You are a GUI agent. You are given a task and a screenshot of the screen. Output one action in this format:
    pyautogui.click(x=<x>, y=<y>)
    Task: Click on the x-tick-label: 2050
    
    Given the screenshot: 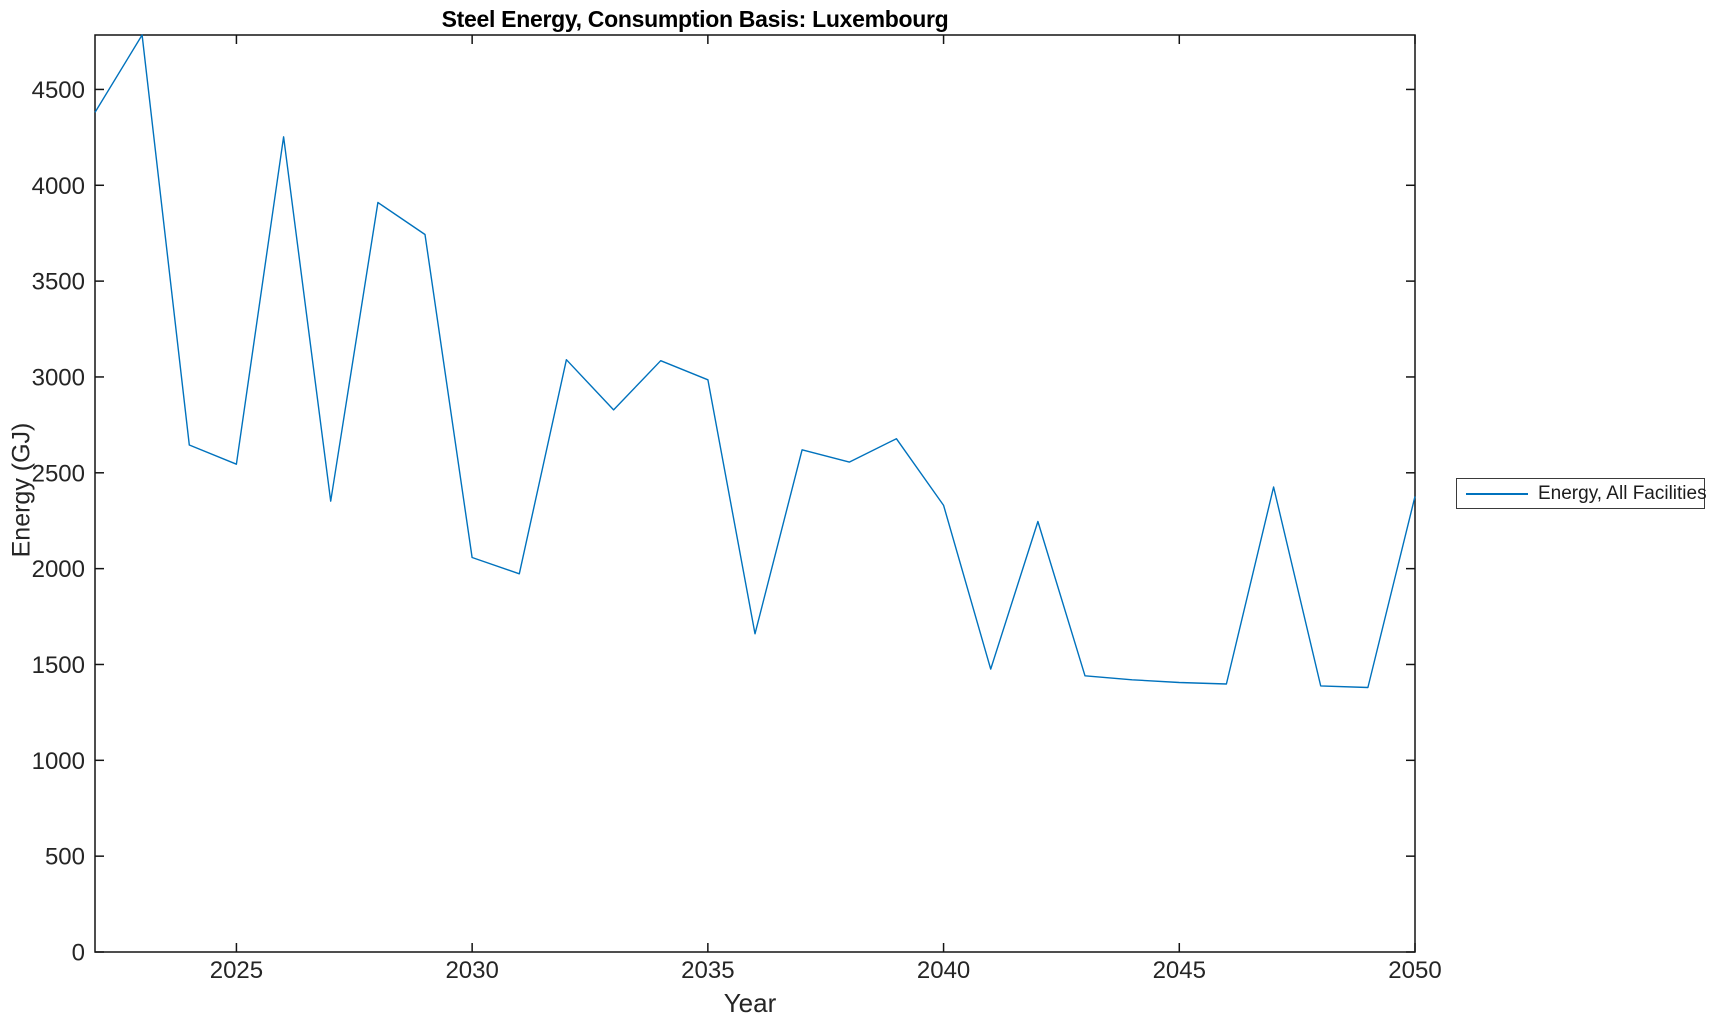 What is the action you would take?
    pyautogui.click(x=1414, y=970)
    